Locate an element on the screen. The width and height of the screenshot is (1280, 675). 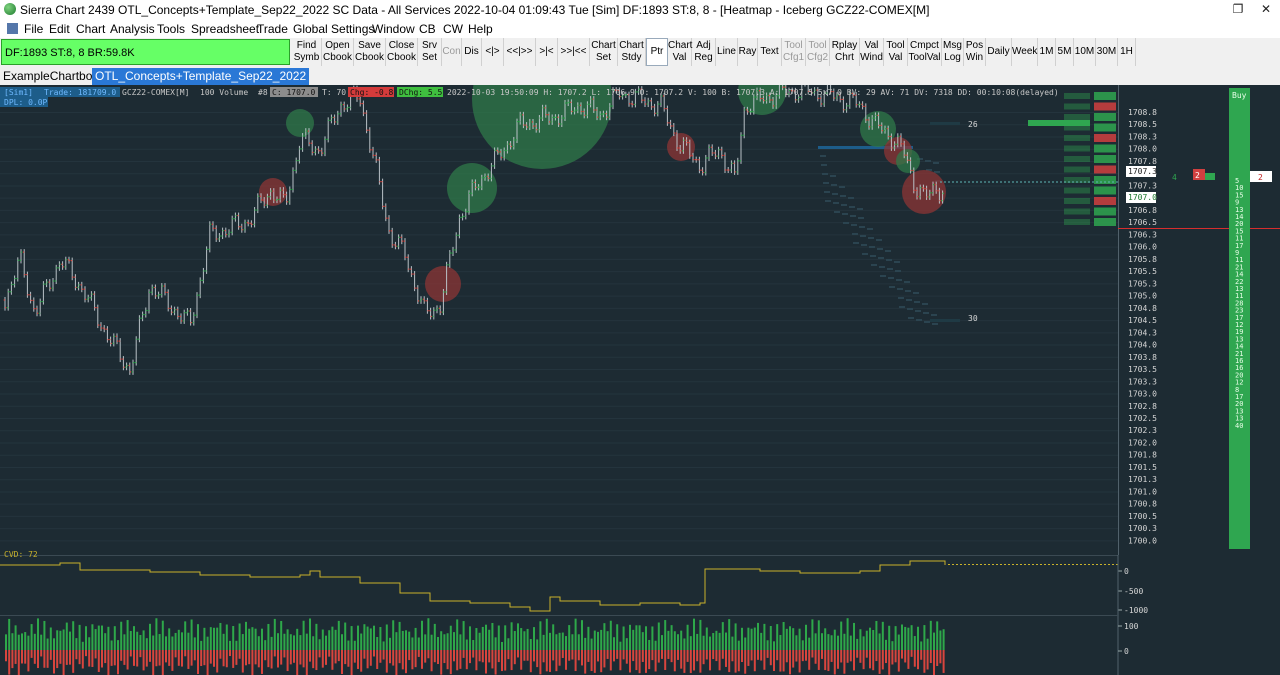
menu-global-settings: Global Settings is located at coordinates (334, 29).